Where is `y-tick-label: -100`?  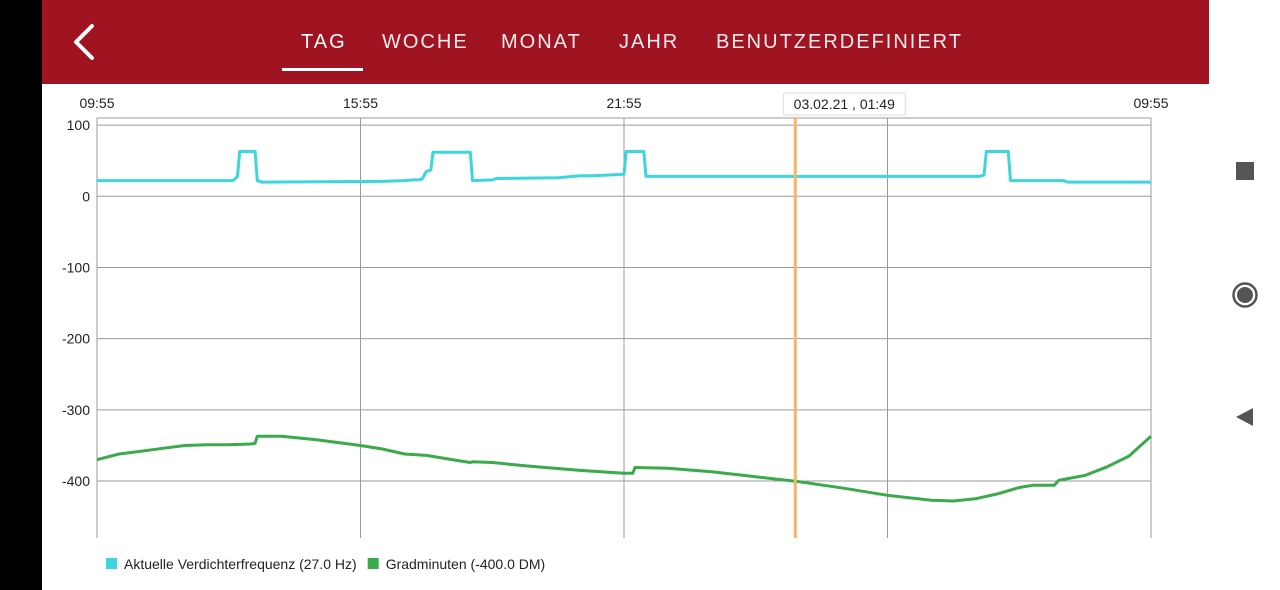
y-tick-label: -100 is located at coordinates (76, 267).